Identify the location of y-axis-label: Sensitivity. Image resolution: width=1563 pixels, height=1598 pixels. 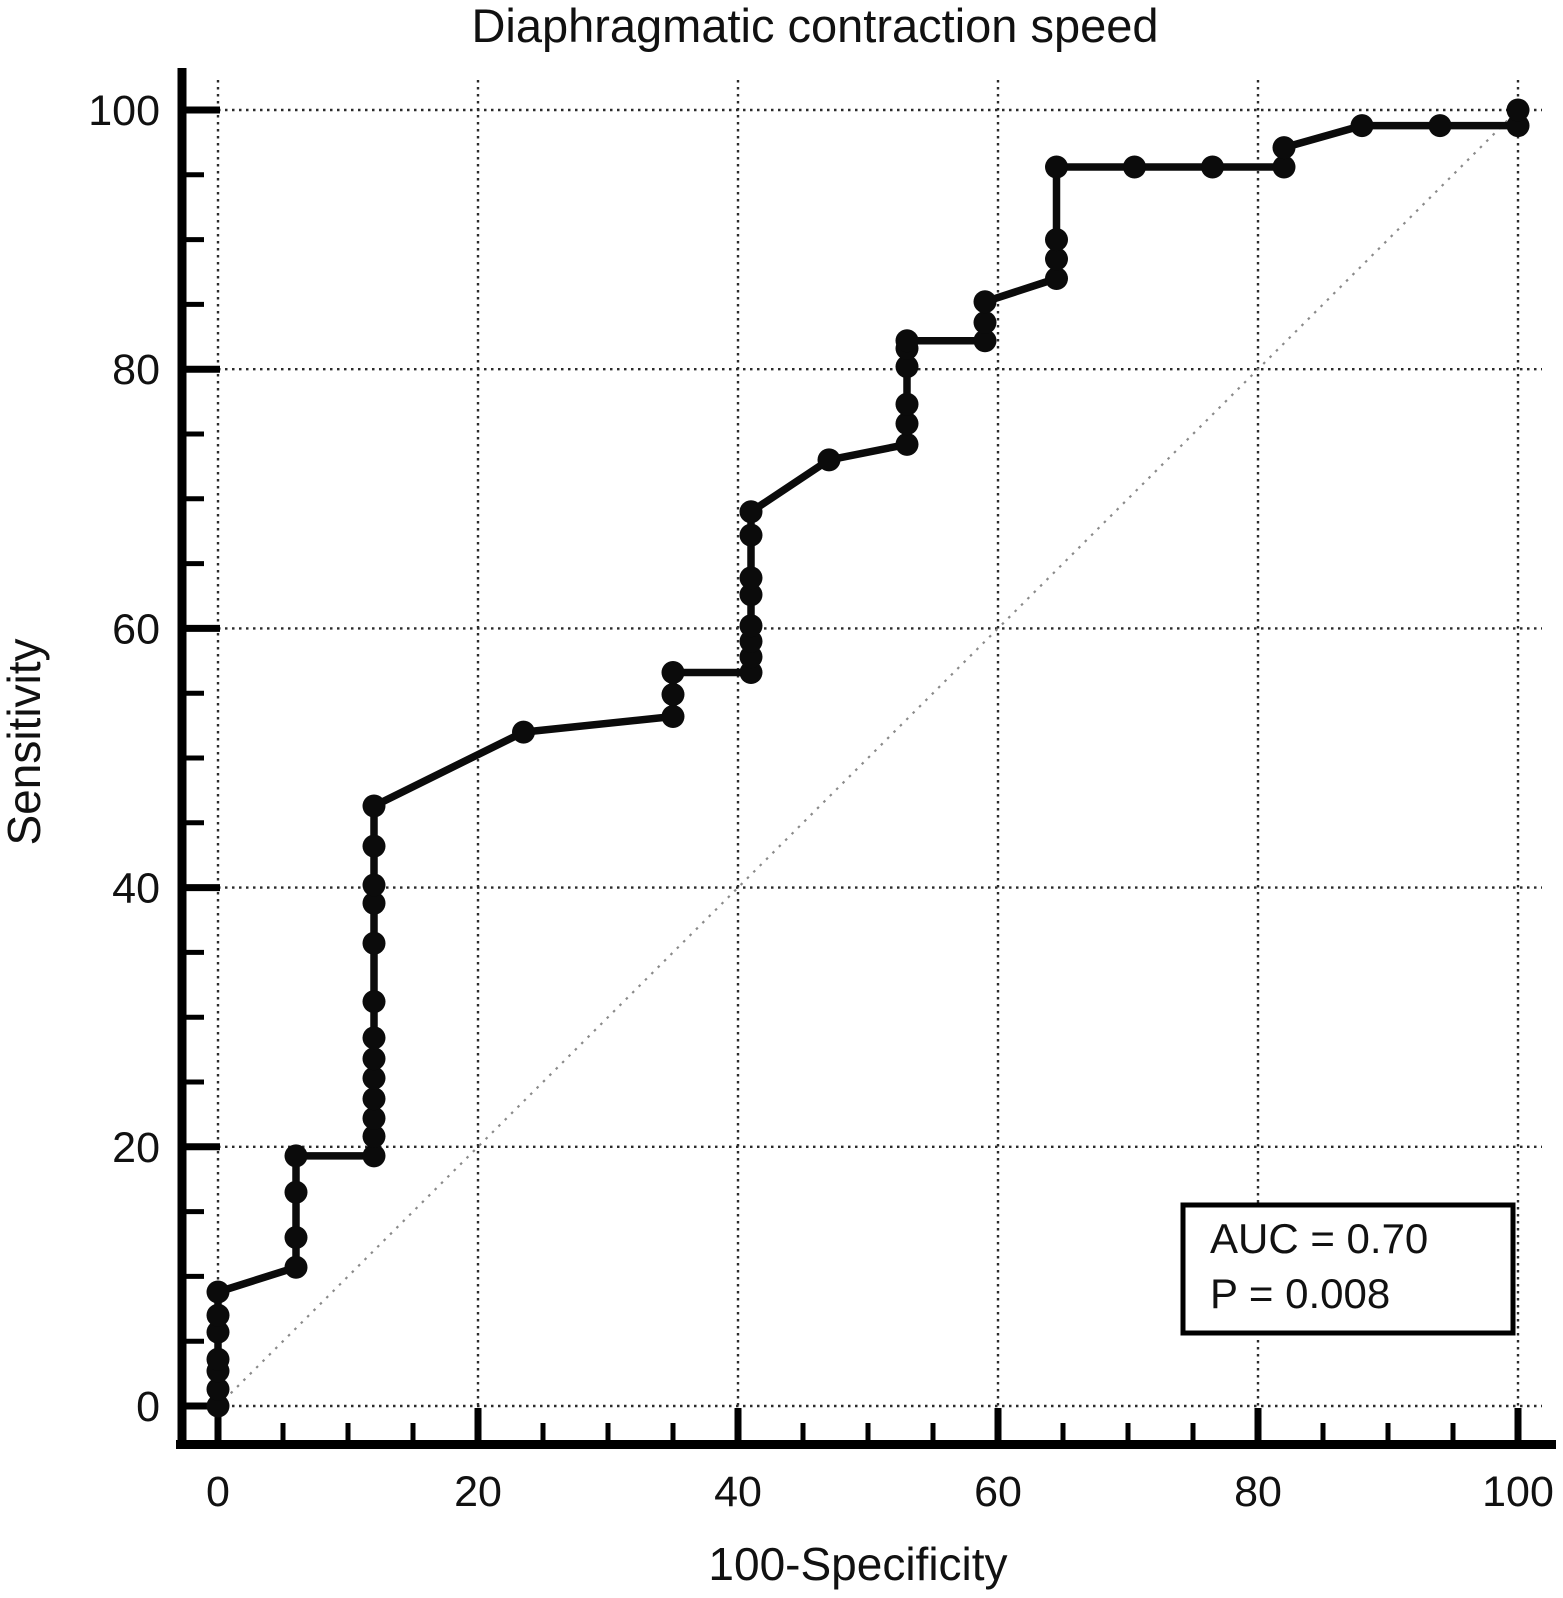
(25, 741).